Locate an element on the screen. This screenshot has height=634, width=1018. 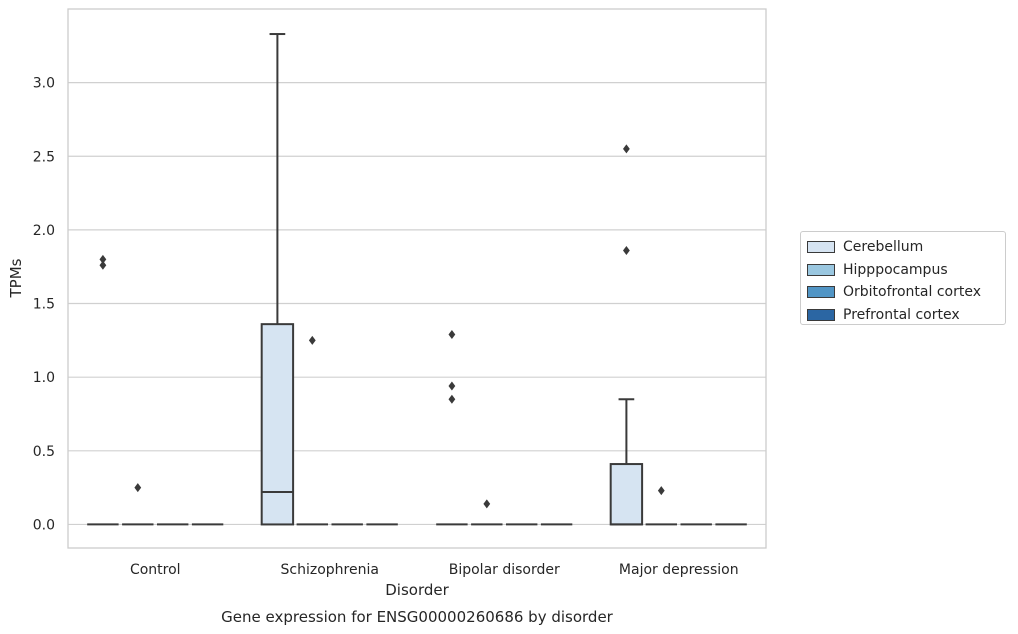
legend-swatch-cerebellum is located at coordinates (821, 247).